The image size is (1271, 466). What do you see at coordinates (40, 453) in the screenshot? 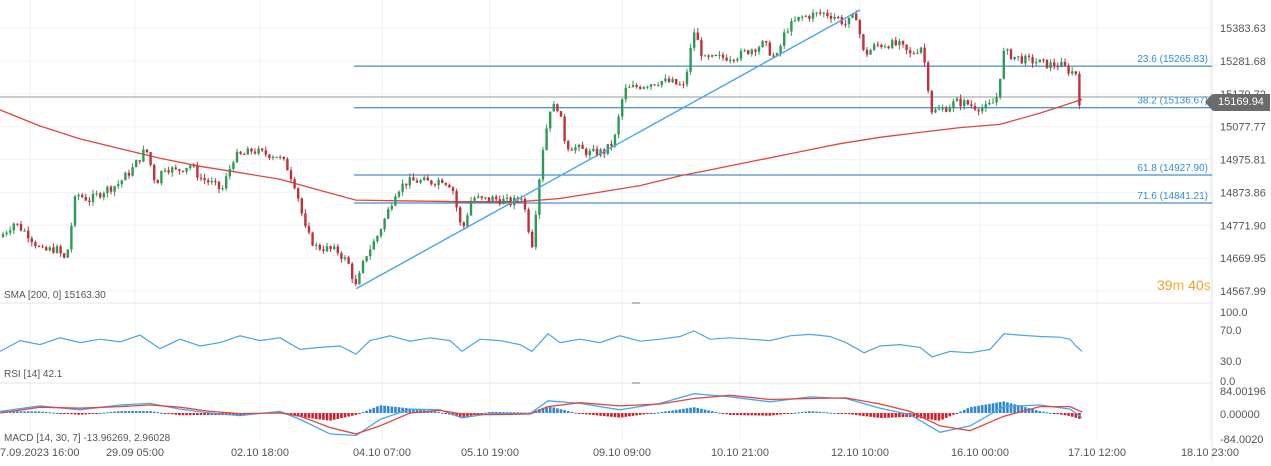
I see `time-tick-label: 7.09.2023 16:00` at bounding box center [40, 453].